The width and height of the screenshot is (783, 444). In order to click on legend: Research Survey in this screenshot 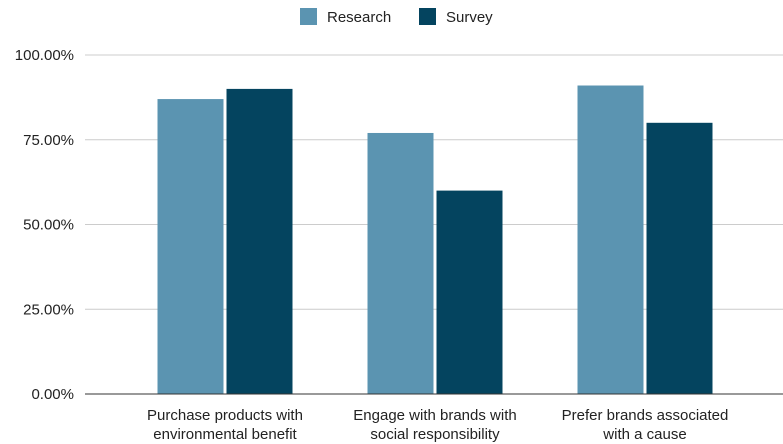, I will do `click(396, 17)`.